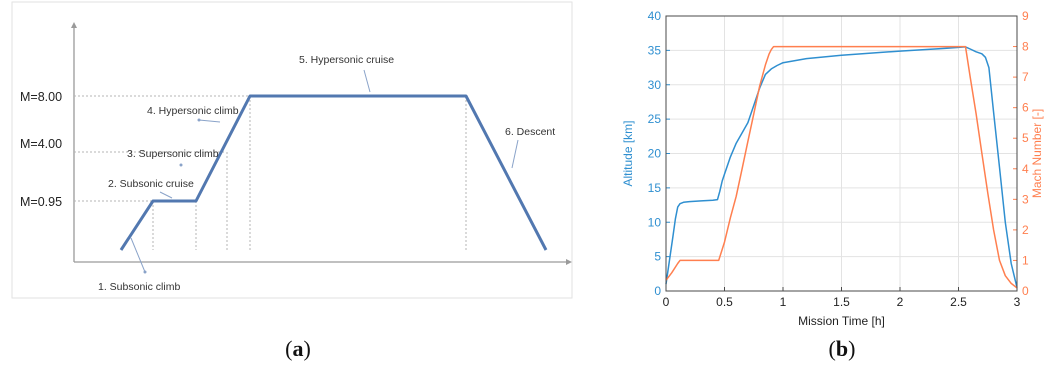 This screenshot has width=1053, height=367. What do you see at coordinates (655, 119) in the screenshot?
I see `chart-b-y-tick-5: 25` at bounding box center [655, 119].